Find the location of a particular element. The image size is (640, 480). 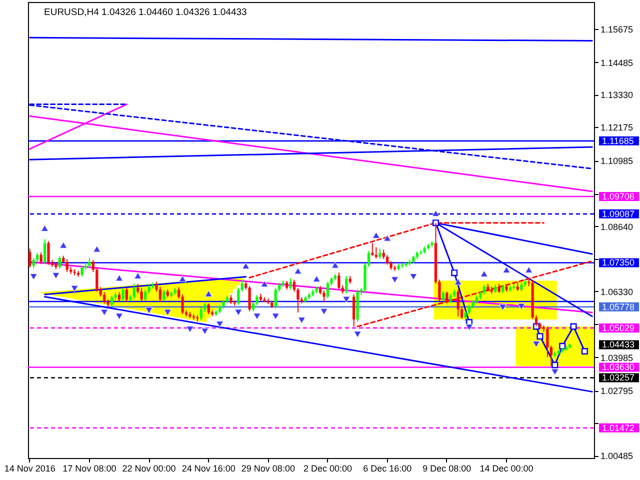

ref-line-label: 1.05029 is located at coordinates (618, 327).